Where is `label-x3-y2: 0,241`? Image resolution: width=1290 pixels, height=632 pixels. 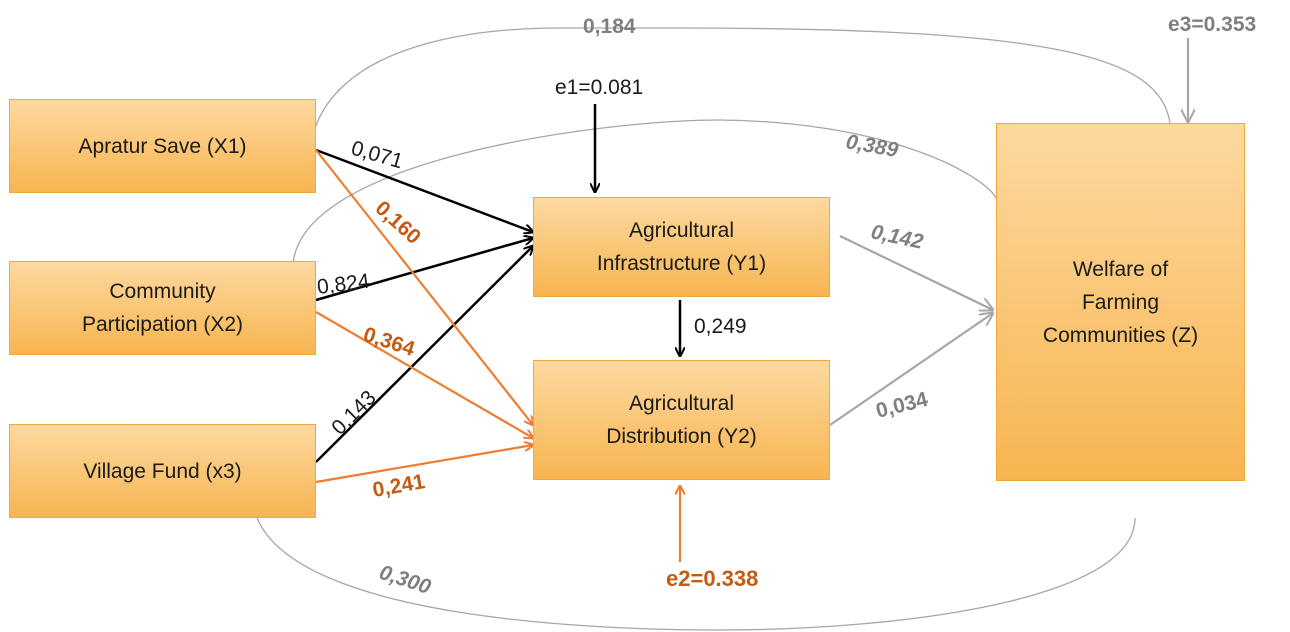
label-x3-y2: 0,241 is located at coordinates (399, 486).